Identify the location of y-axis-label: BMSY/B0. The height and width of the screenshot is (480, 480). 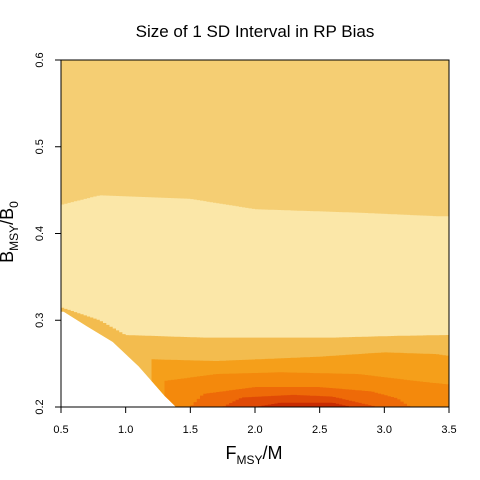
(10, 232).